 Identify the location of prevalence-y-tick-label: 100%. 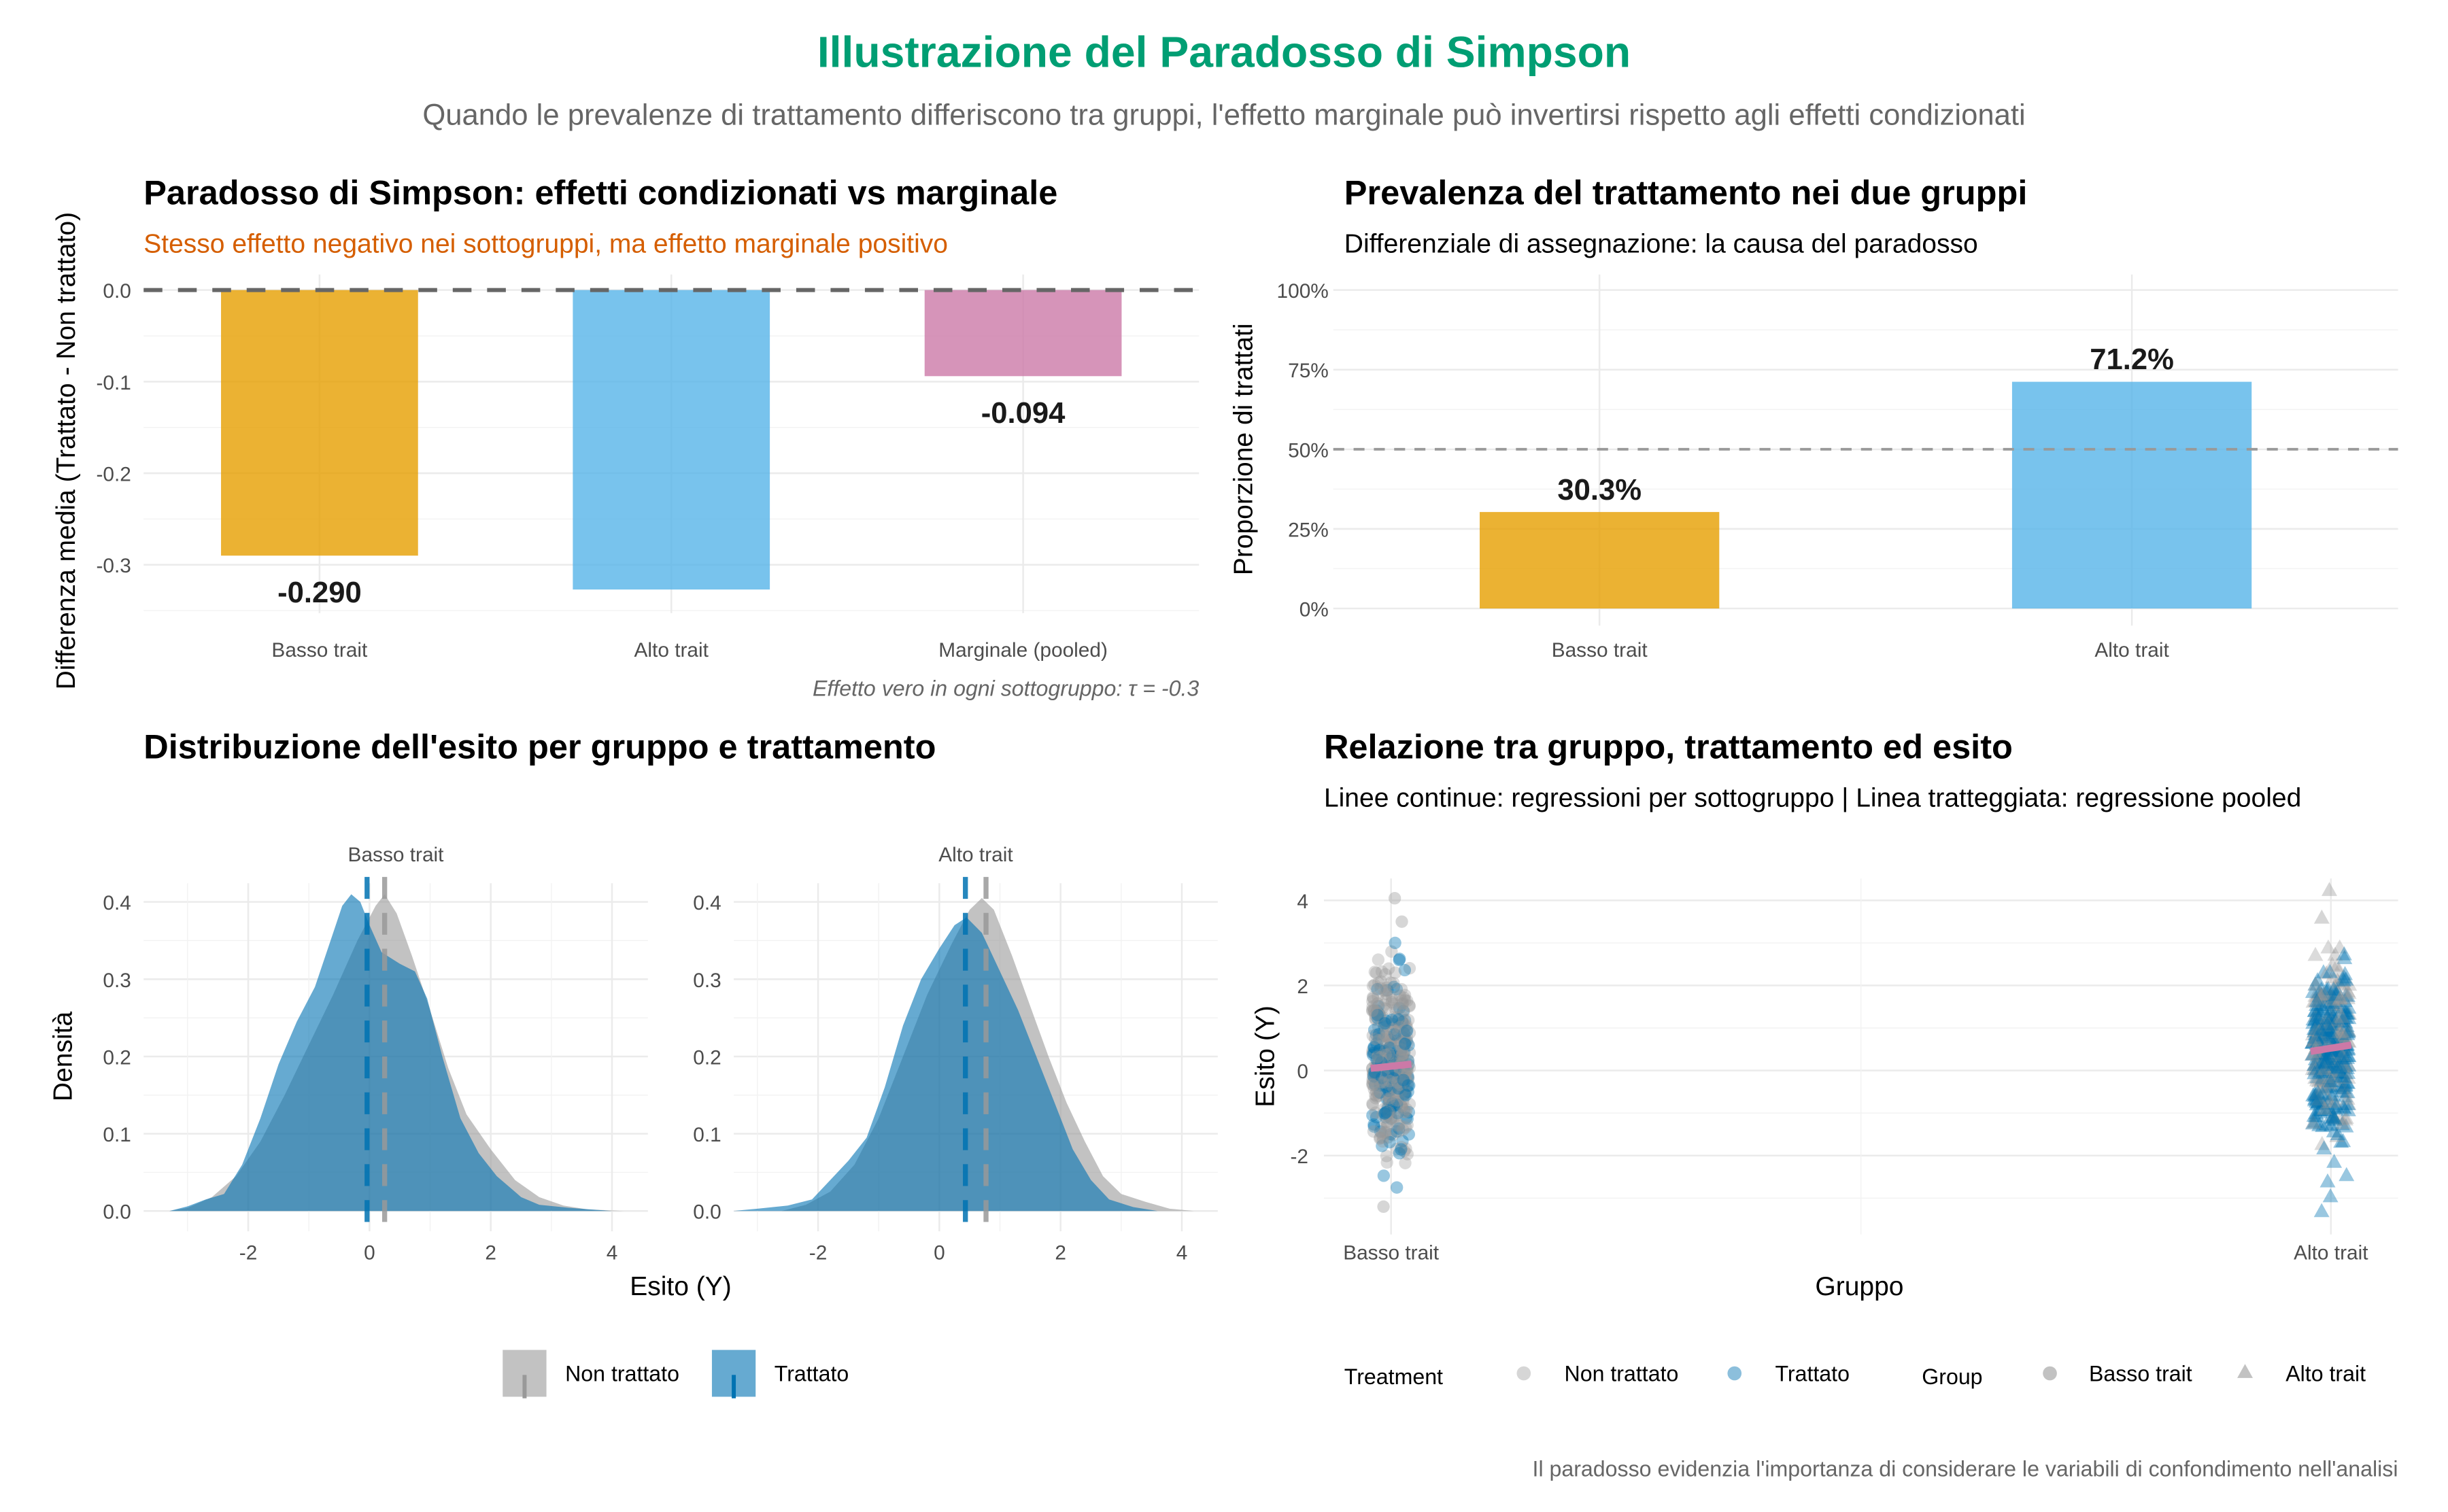
(1303, 291).